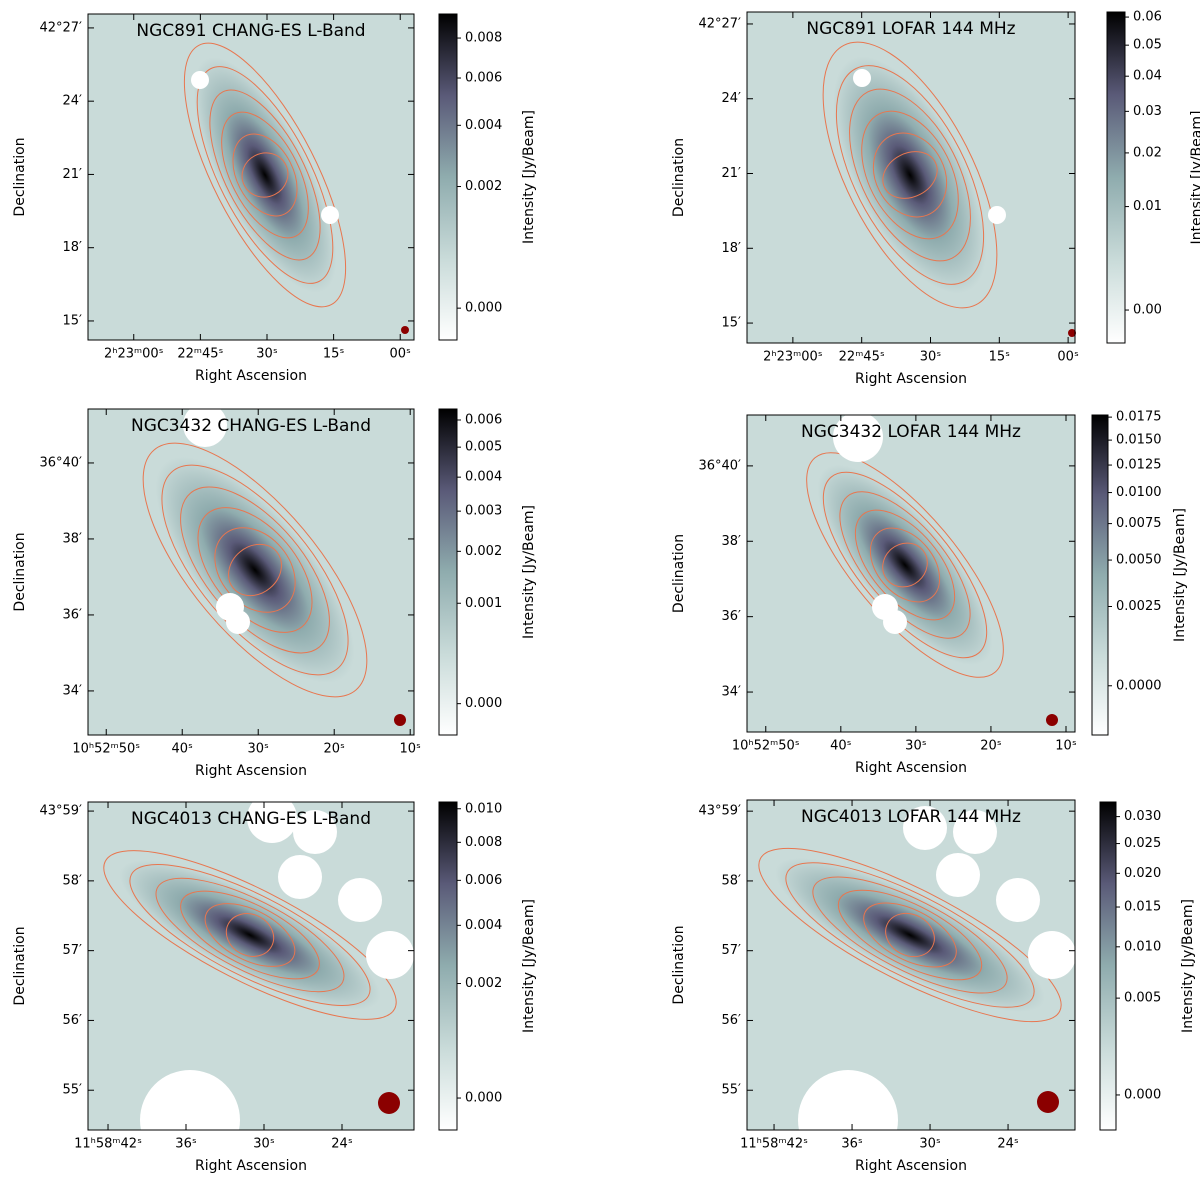 The height and width of the screenshot is (1178, 1200). Describe the element at coordinates (483, 603) in the screenshot. I see `colorbar-tick-label: 0.001` at that location.